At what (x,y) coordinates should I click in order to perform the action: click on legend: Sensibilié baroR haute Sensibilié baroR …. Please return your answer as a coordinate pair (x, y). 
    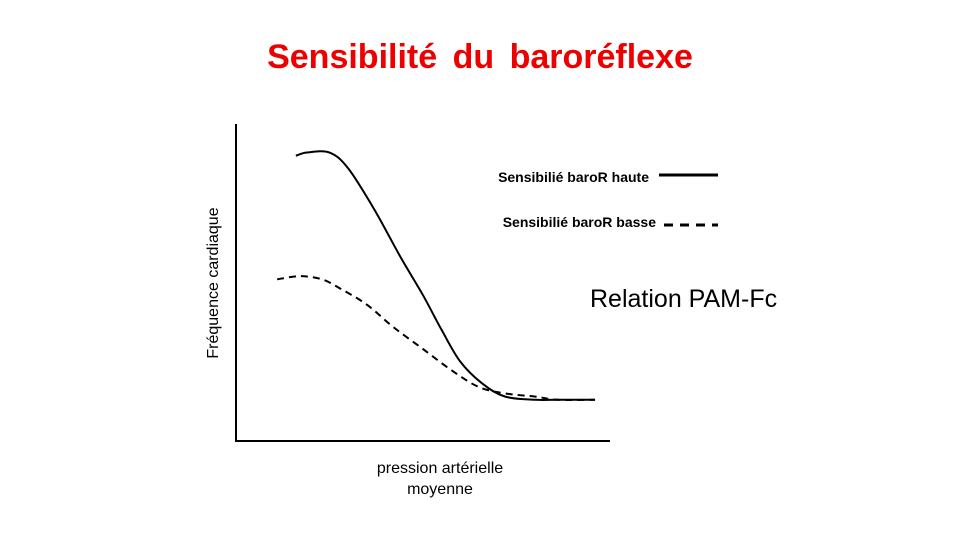
    Looking at the image, I should click on (608, 199).